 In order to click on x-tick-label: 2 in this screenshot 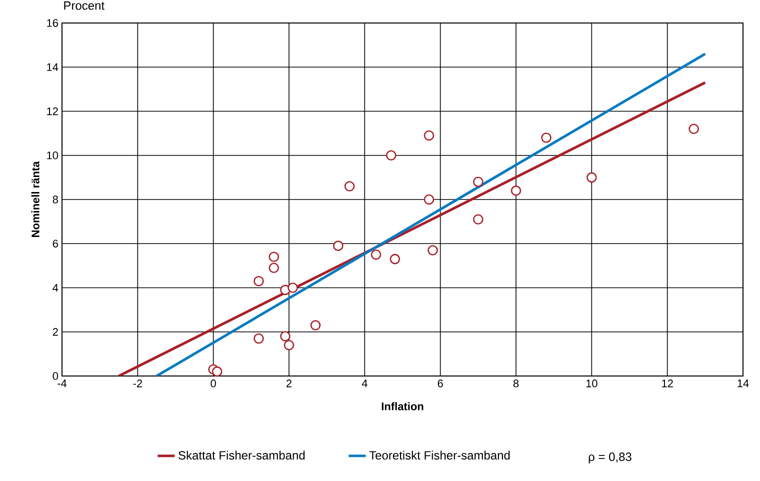, I will do `click(289, 384)`.